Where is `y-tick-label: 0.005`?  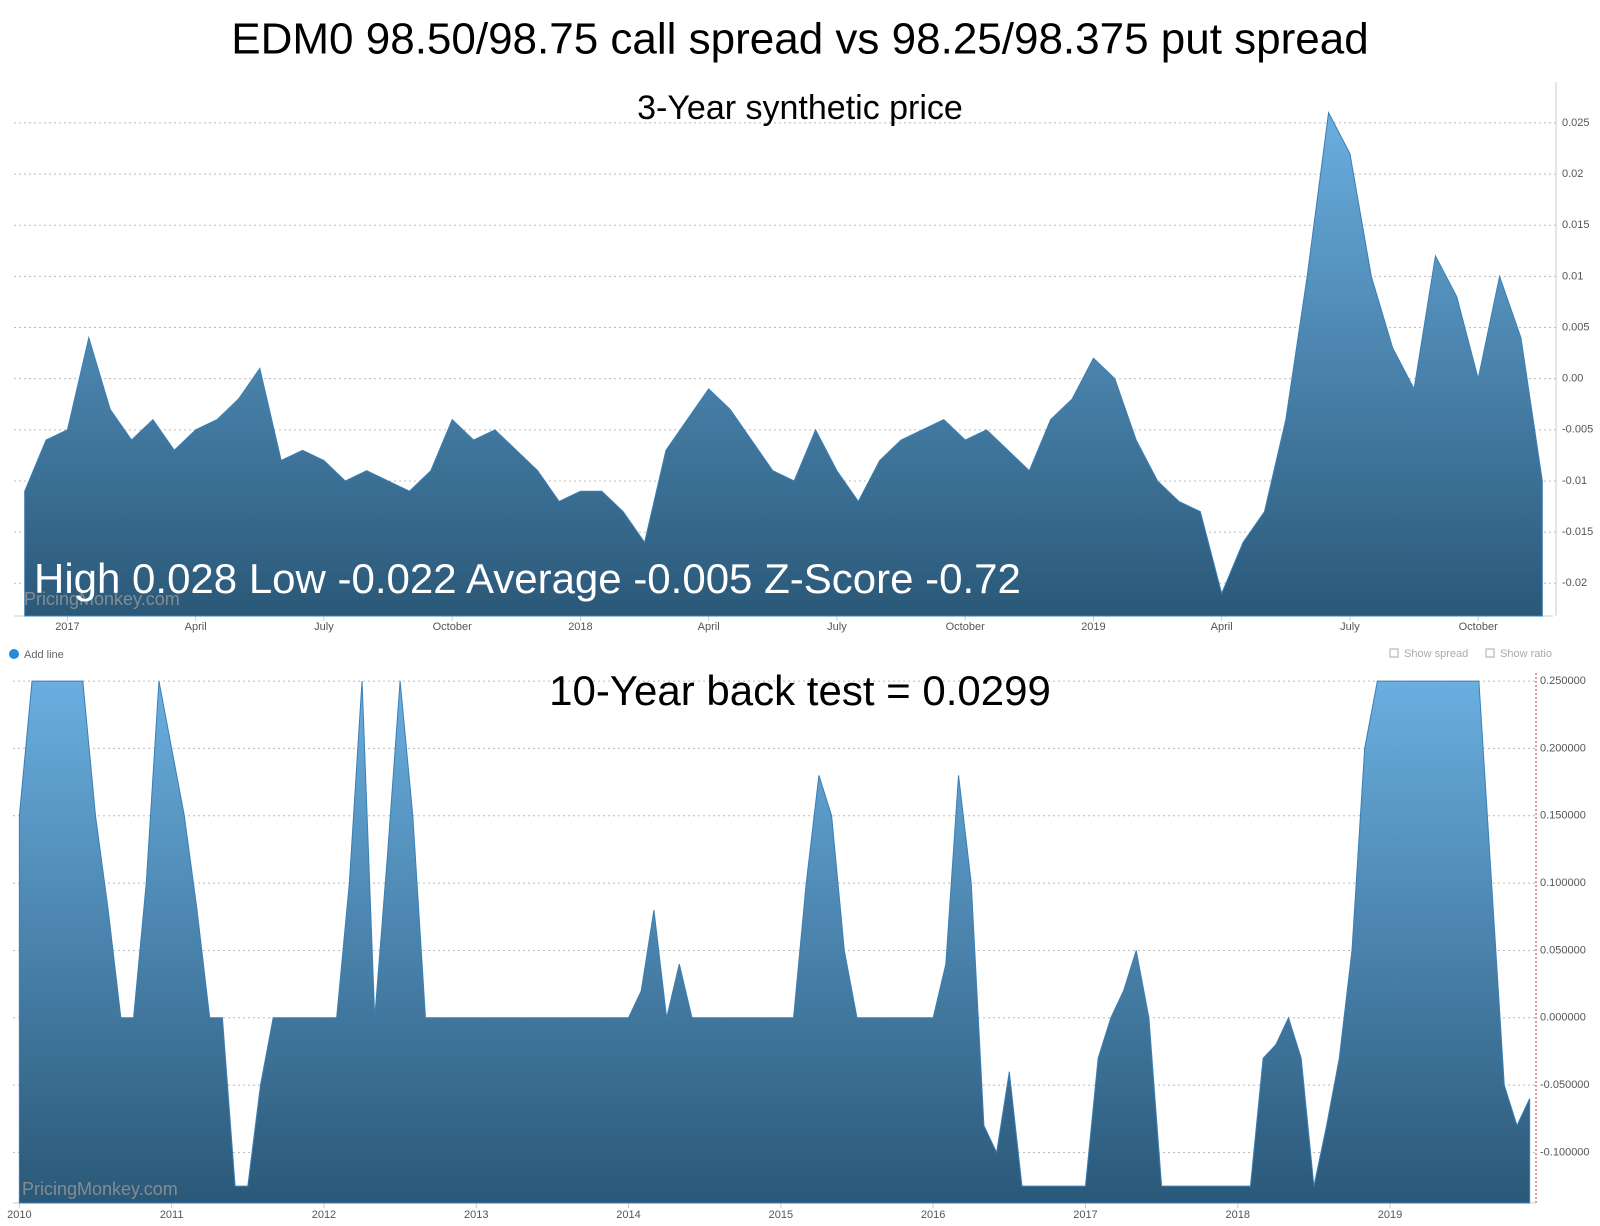
y-tick-label: 0.005 is located at coordinates (1576, 327).